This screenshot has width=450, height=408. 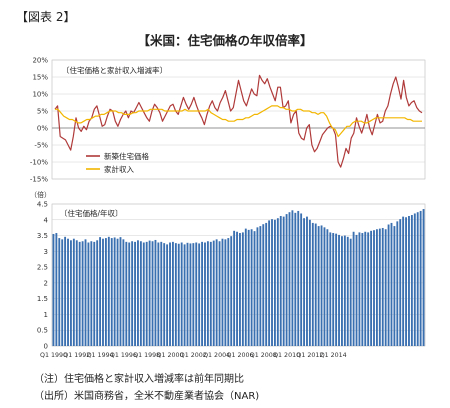 What do you see at coordinates (123, 355) in the screenshot?
I see `x-tick-label: Q1 1996` at bounding box center [123, 355].